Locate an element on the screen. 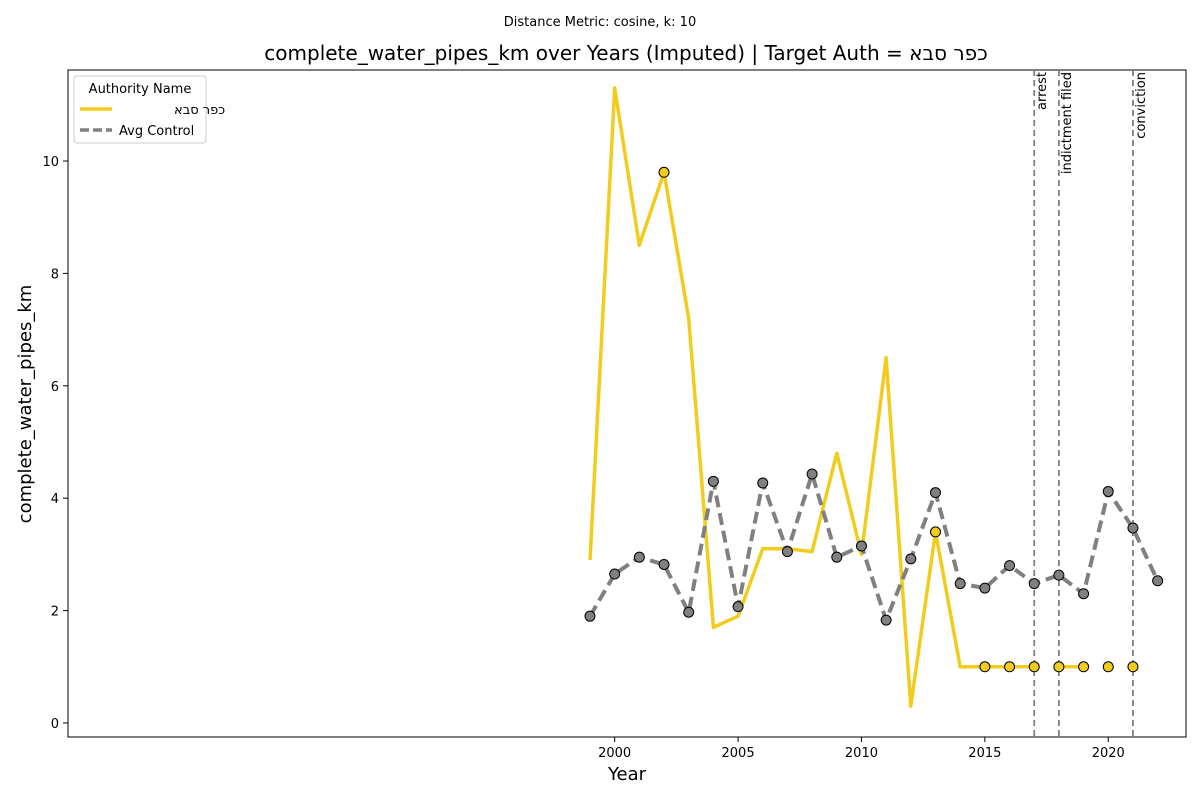  x-tick-label: 2010 is located at coordinates (861, 753).